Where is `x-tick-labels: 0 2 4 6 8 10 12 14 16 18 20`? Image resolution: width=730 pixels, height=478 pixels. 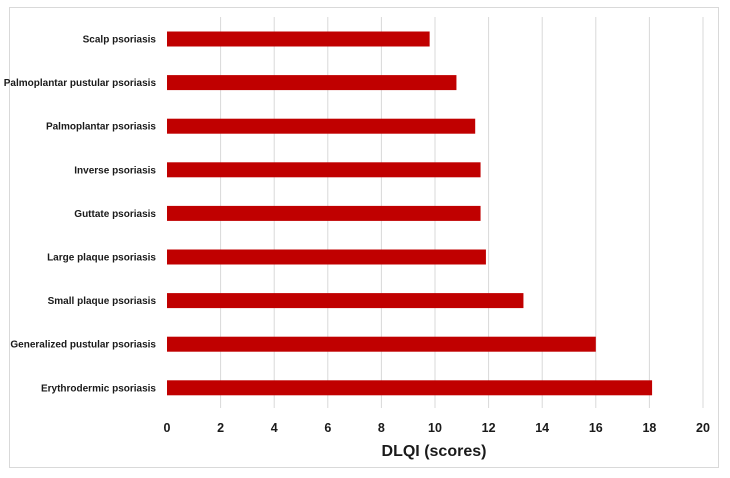
x-tick-labels: 0 2 4 6 8 10 12 14 16 18 20 is located at coordinates (437, 428).